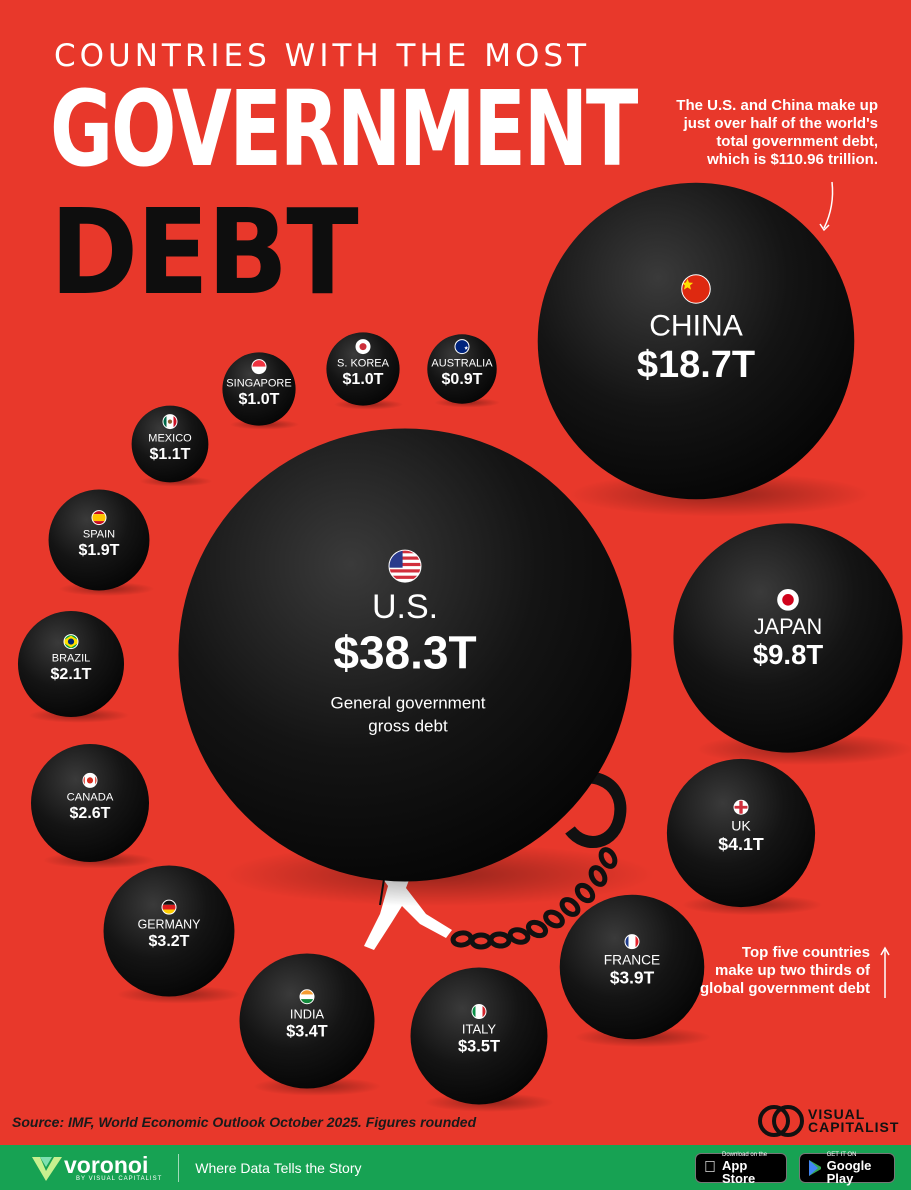  I want to click on annotation-bottom-line: global government debt, so click(784, 988).